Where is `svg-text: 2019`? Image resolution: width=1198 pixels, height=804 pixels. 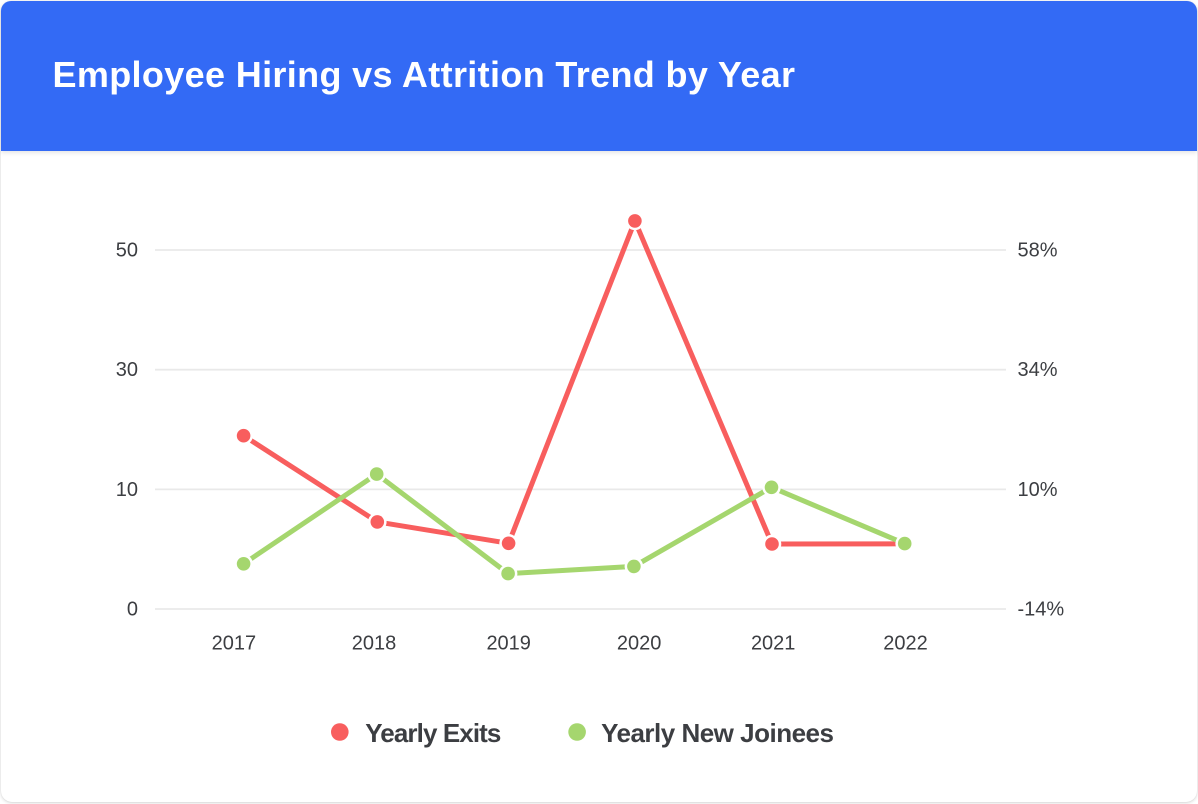 svg-text: 2019 is located at coordinates (508, 644).